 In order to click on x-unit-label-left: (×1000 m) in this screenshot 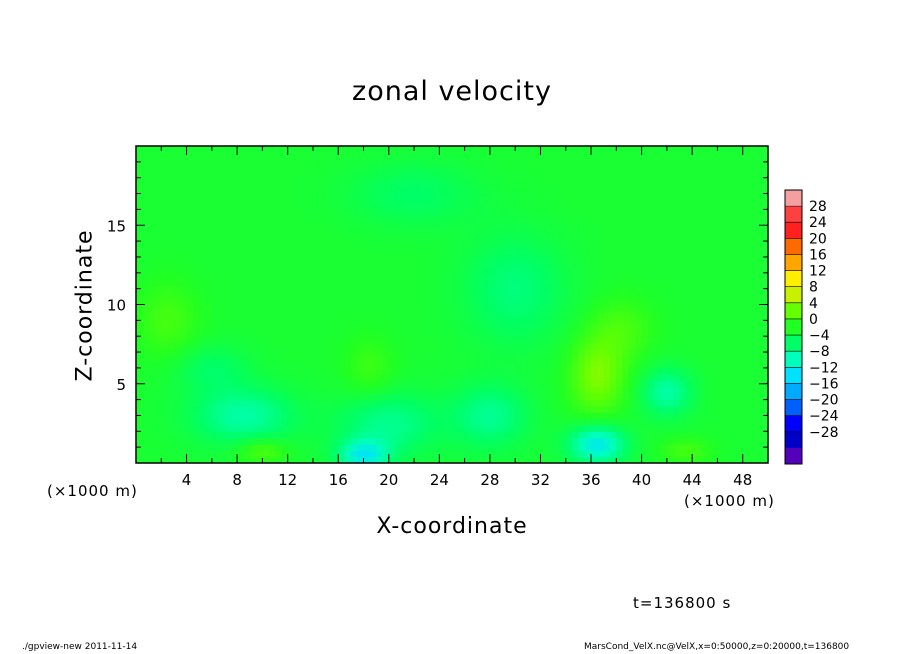, I will do `click(92, 491)`.